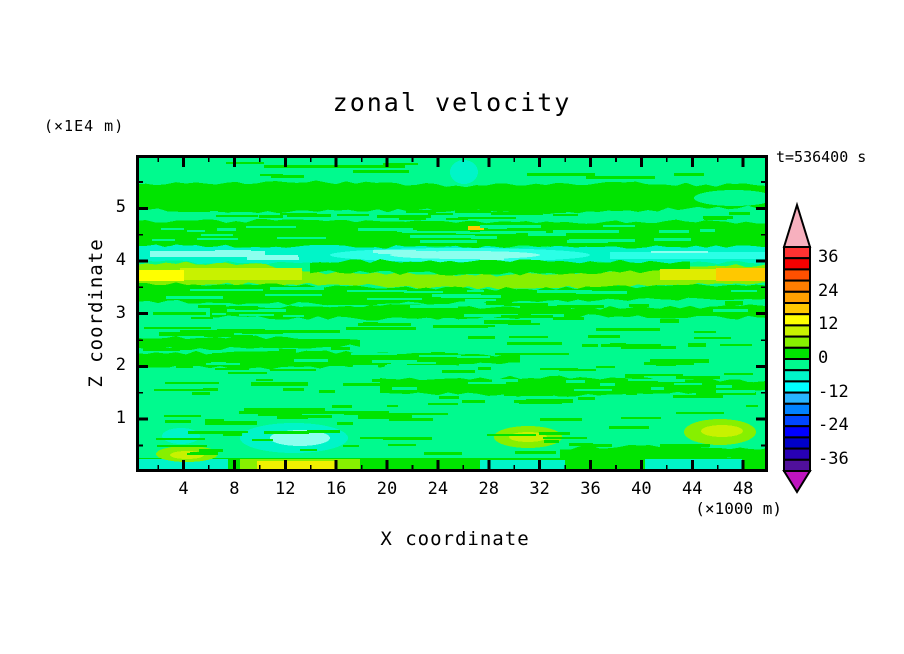 Image resolution: width=904 pixels, height=654 pixels. I want to click on z-axis-units-label: (×1E4 m), so click(84, 126).